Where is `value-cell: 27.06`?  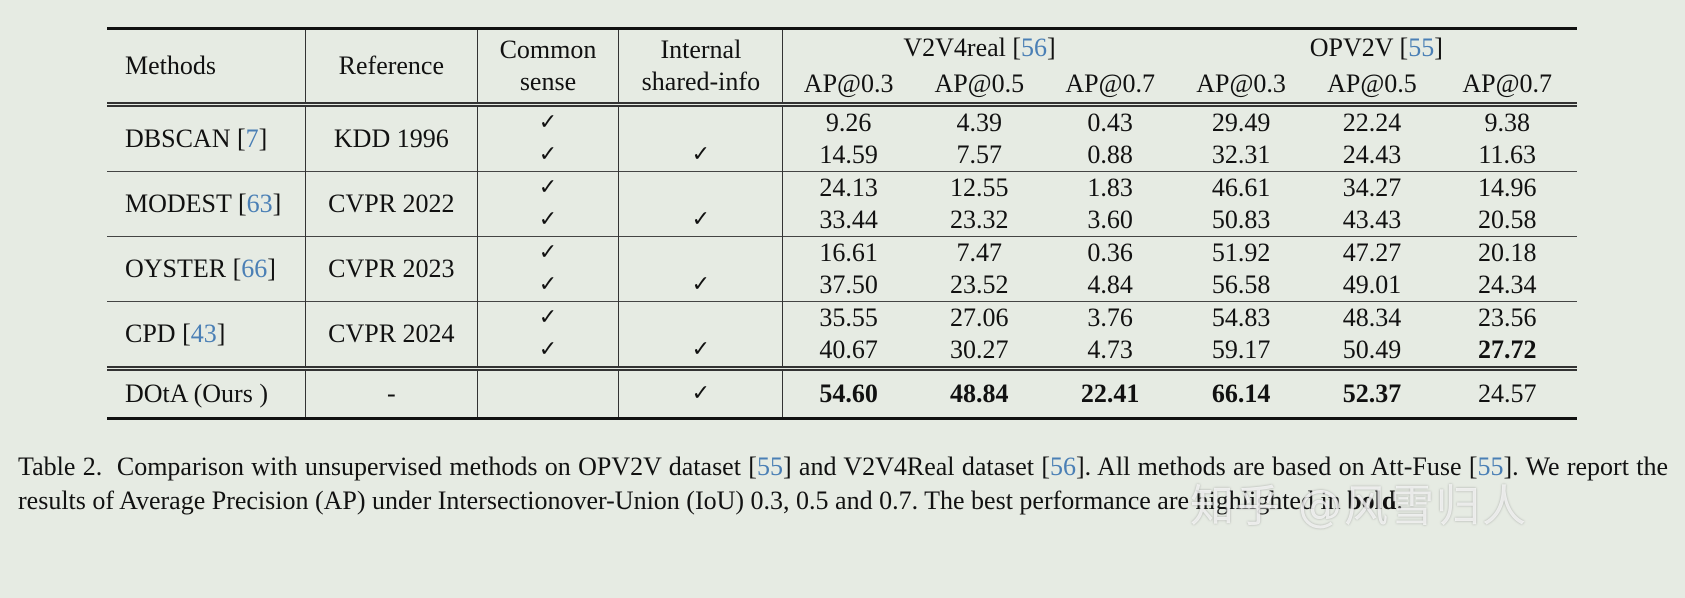
value-cell: 27.06 is located at coordinates (979, 317).